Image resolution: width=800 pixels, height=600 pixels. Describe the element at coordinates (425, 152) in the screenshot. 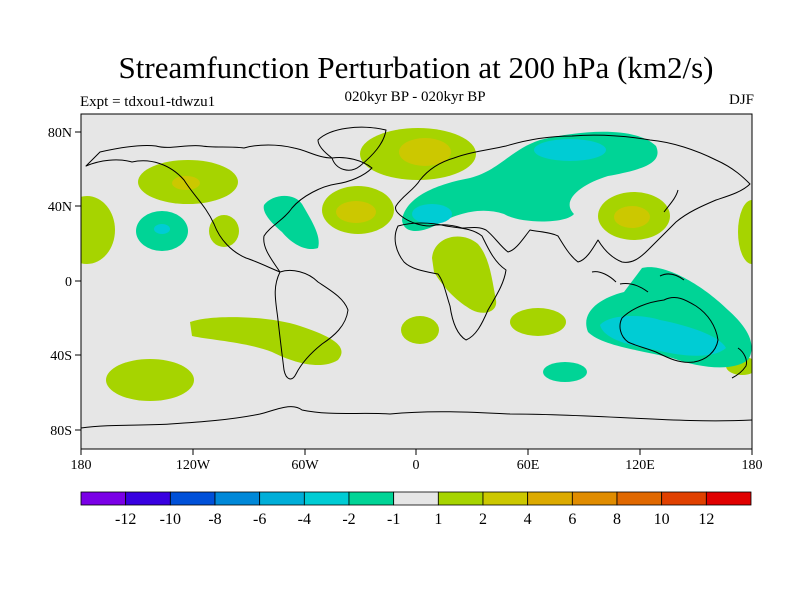

I see `arctic-atlantic-high-core` at that location.